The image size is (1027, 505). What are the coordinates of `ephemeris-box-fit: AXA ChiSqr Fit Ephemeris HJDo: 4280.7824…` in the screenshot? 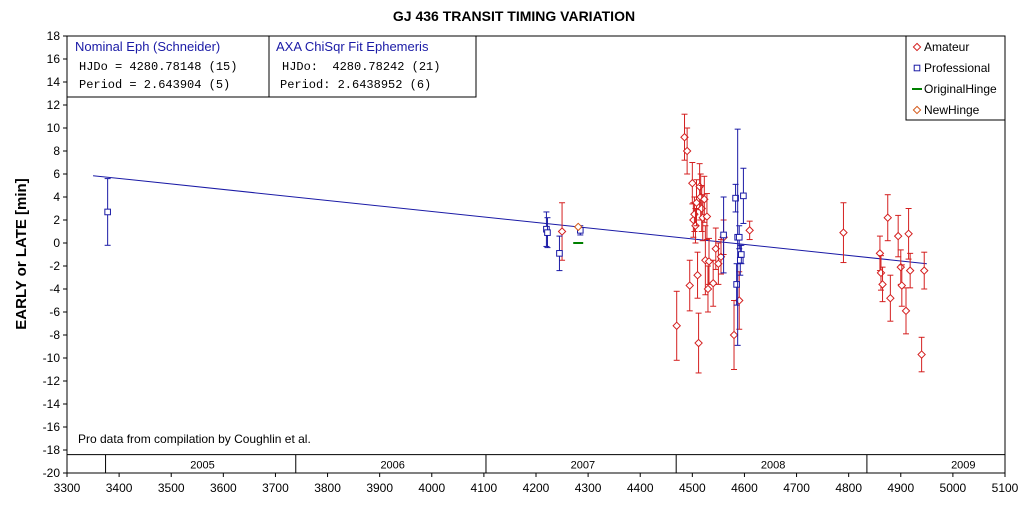 It's located at (372, 66).